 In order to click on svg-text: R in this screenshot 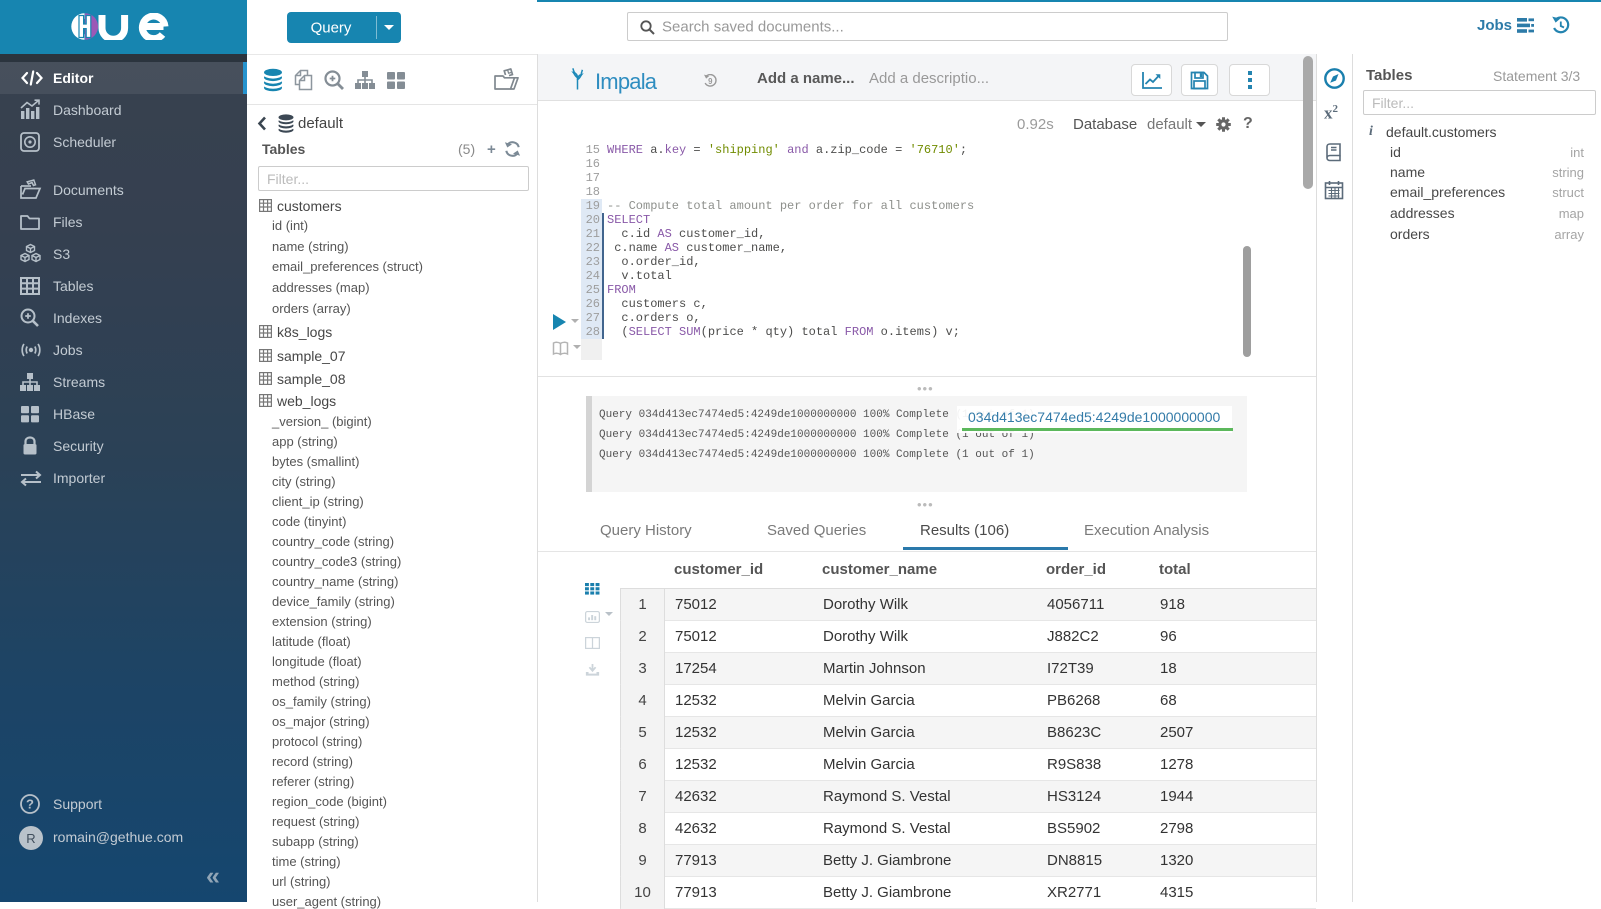, I will do `click(30, 838)`.